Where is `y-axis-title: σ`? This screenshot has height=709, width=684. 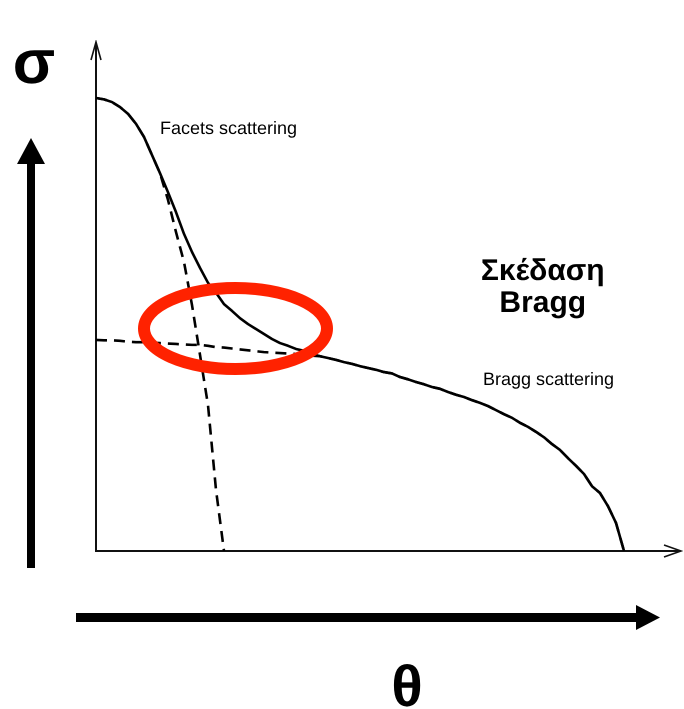
y-axis-title: σ is located at coordinates (34, 62).